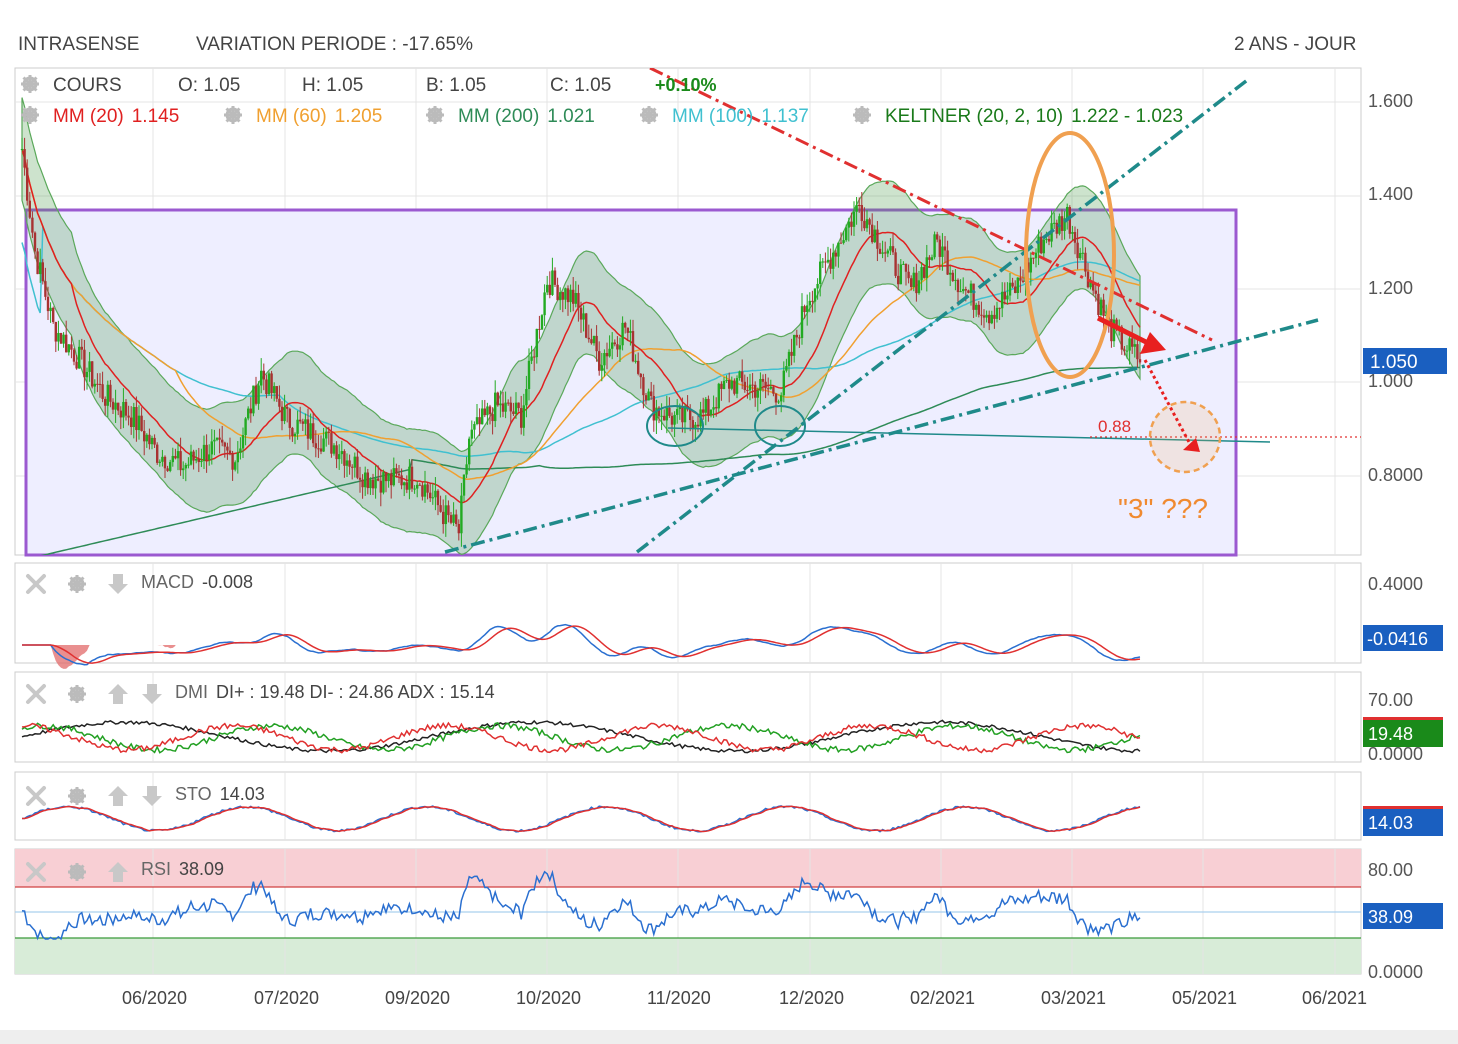 Image resolution: width=1458 pixels, height=1044 pixels. What do you see at coordinates (688, 956) in the screenshot?
I see `rsi-oversold-zone` at bounding box center [688, 956].